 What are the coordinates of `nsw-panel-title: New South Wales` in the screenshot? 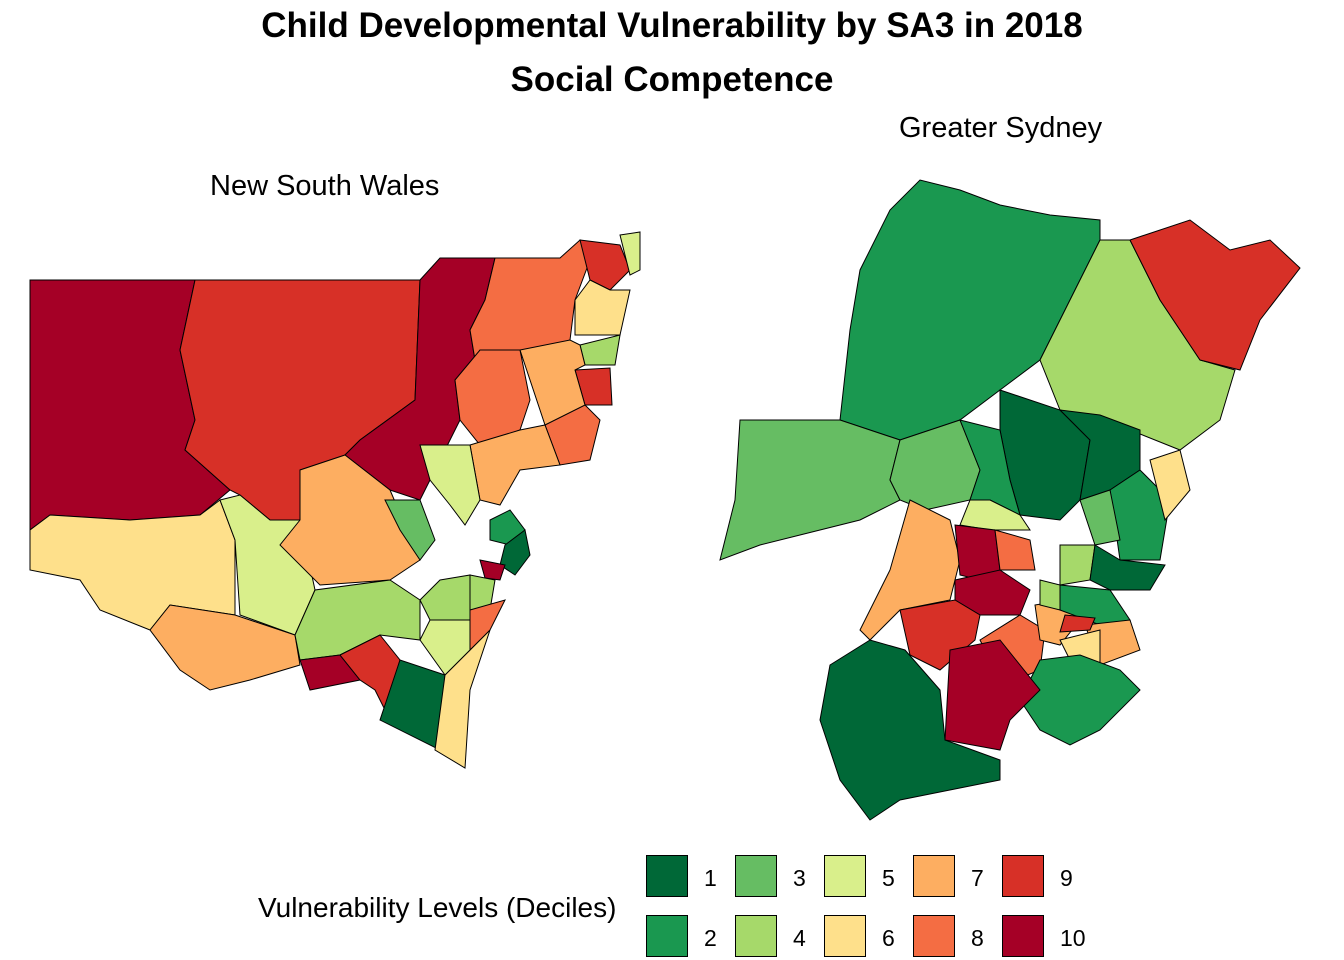 It's located at (325, 186).